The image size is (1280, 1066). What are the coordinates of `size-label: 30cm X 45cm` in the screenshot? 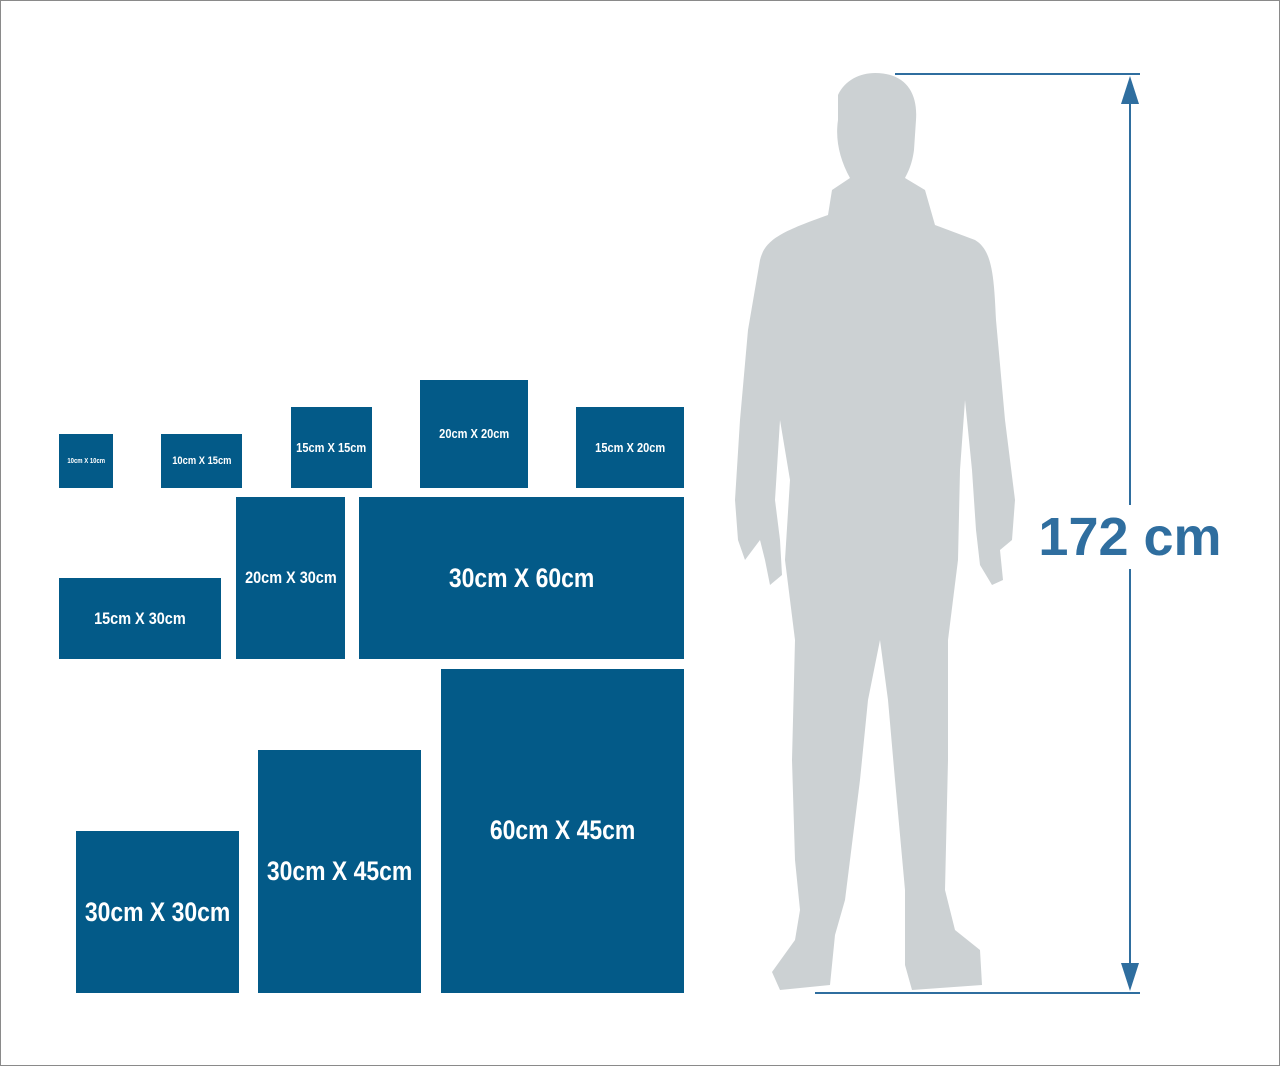 It's located at (339, 871).